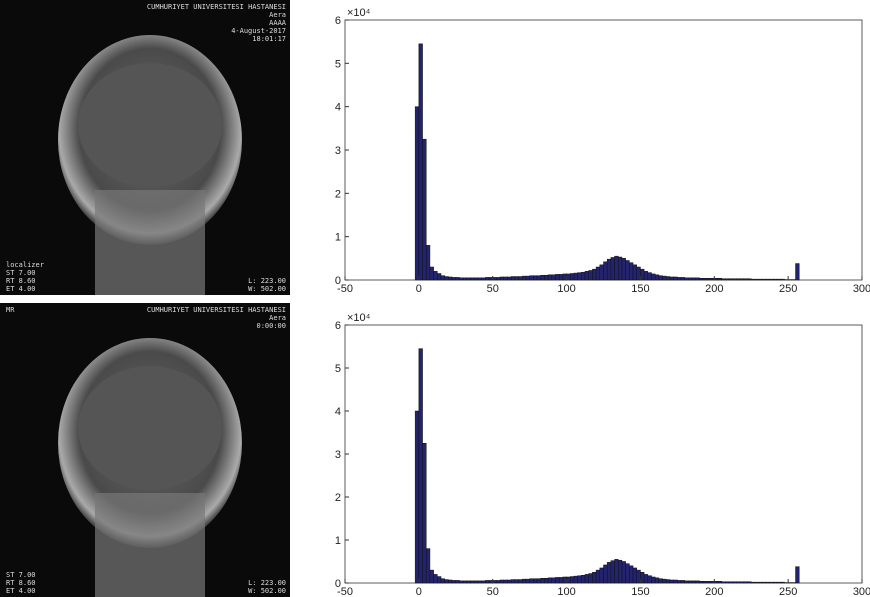 The height and width of the screenshot is (597, 870). Describe the element at coordinates (714, 591) in the screenshot. I see `x-tick-label: 200` at that location.